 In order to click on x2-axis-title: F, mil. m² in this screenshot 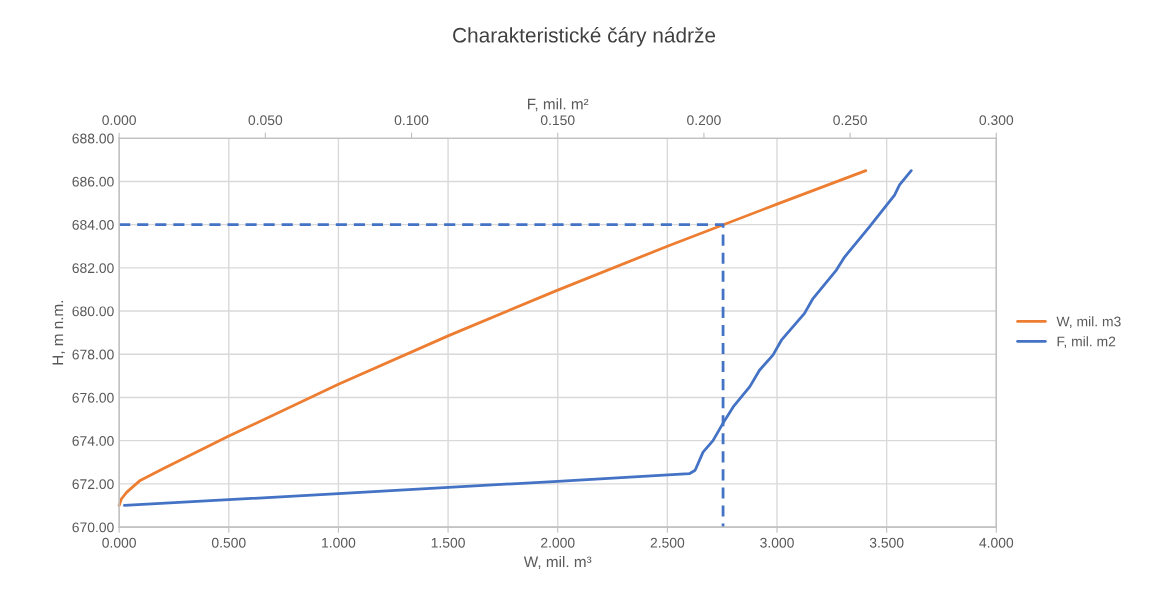, I will do `click(558, 105)`.